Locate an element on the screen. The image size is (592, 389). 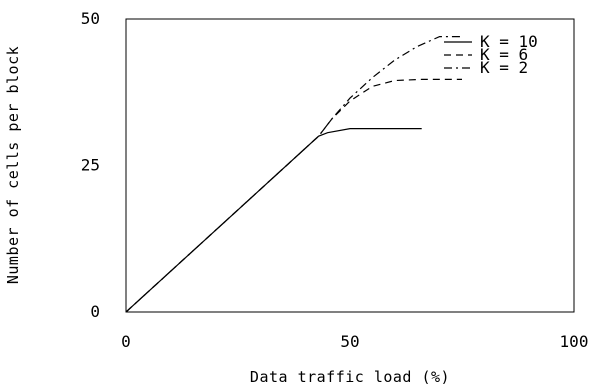
legend-label-0: K = 10 is located at coordinates (509, 41).